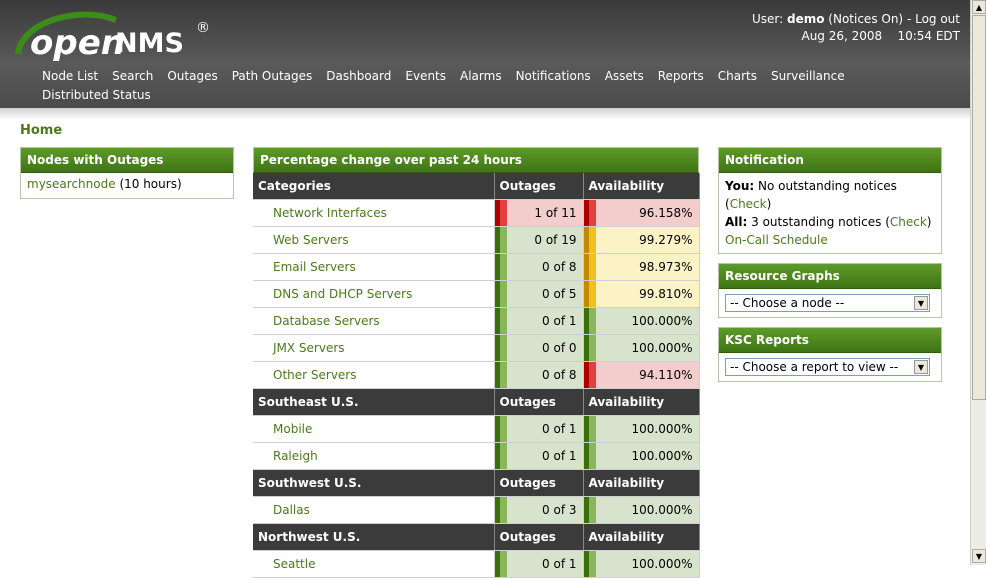 The height and width of the screenshot is (578, 986). What do you see at coordinates (830, 276) in the screenshot?
I see `resource-graphs-title: Resource Graphs` at bounding box center [830, 276].